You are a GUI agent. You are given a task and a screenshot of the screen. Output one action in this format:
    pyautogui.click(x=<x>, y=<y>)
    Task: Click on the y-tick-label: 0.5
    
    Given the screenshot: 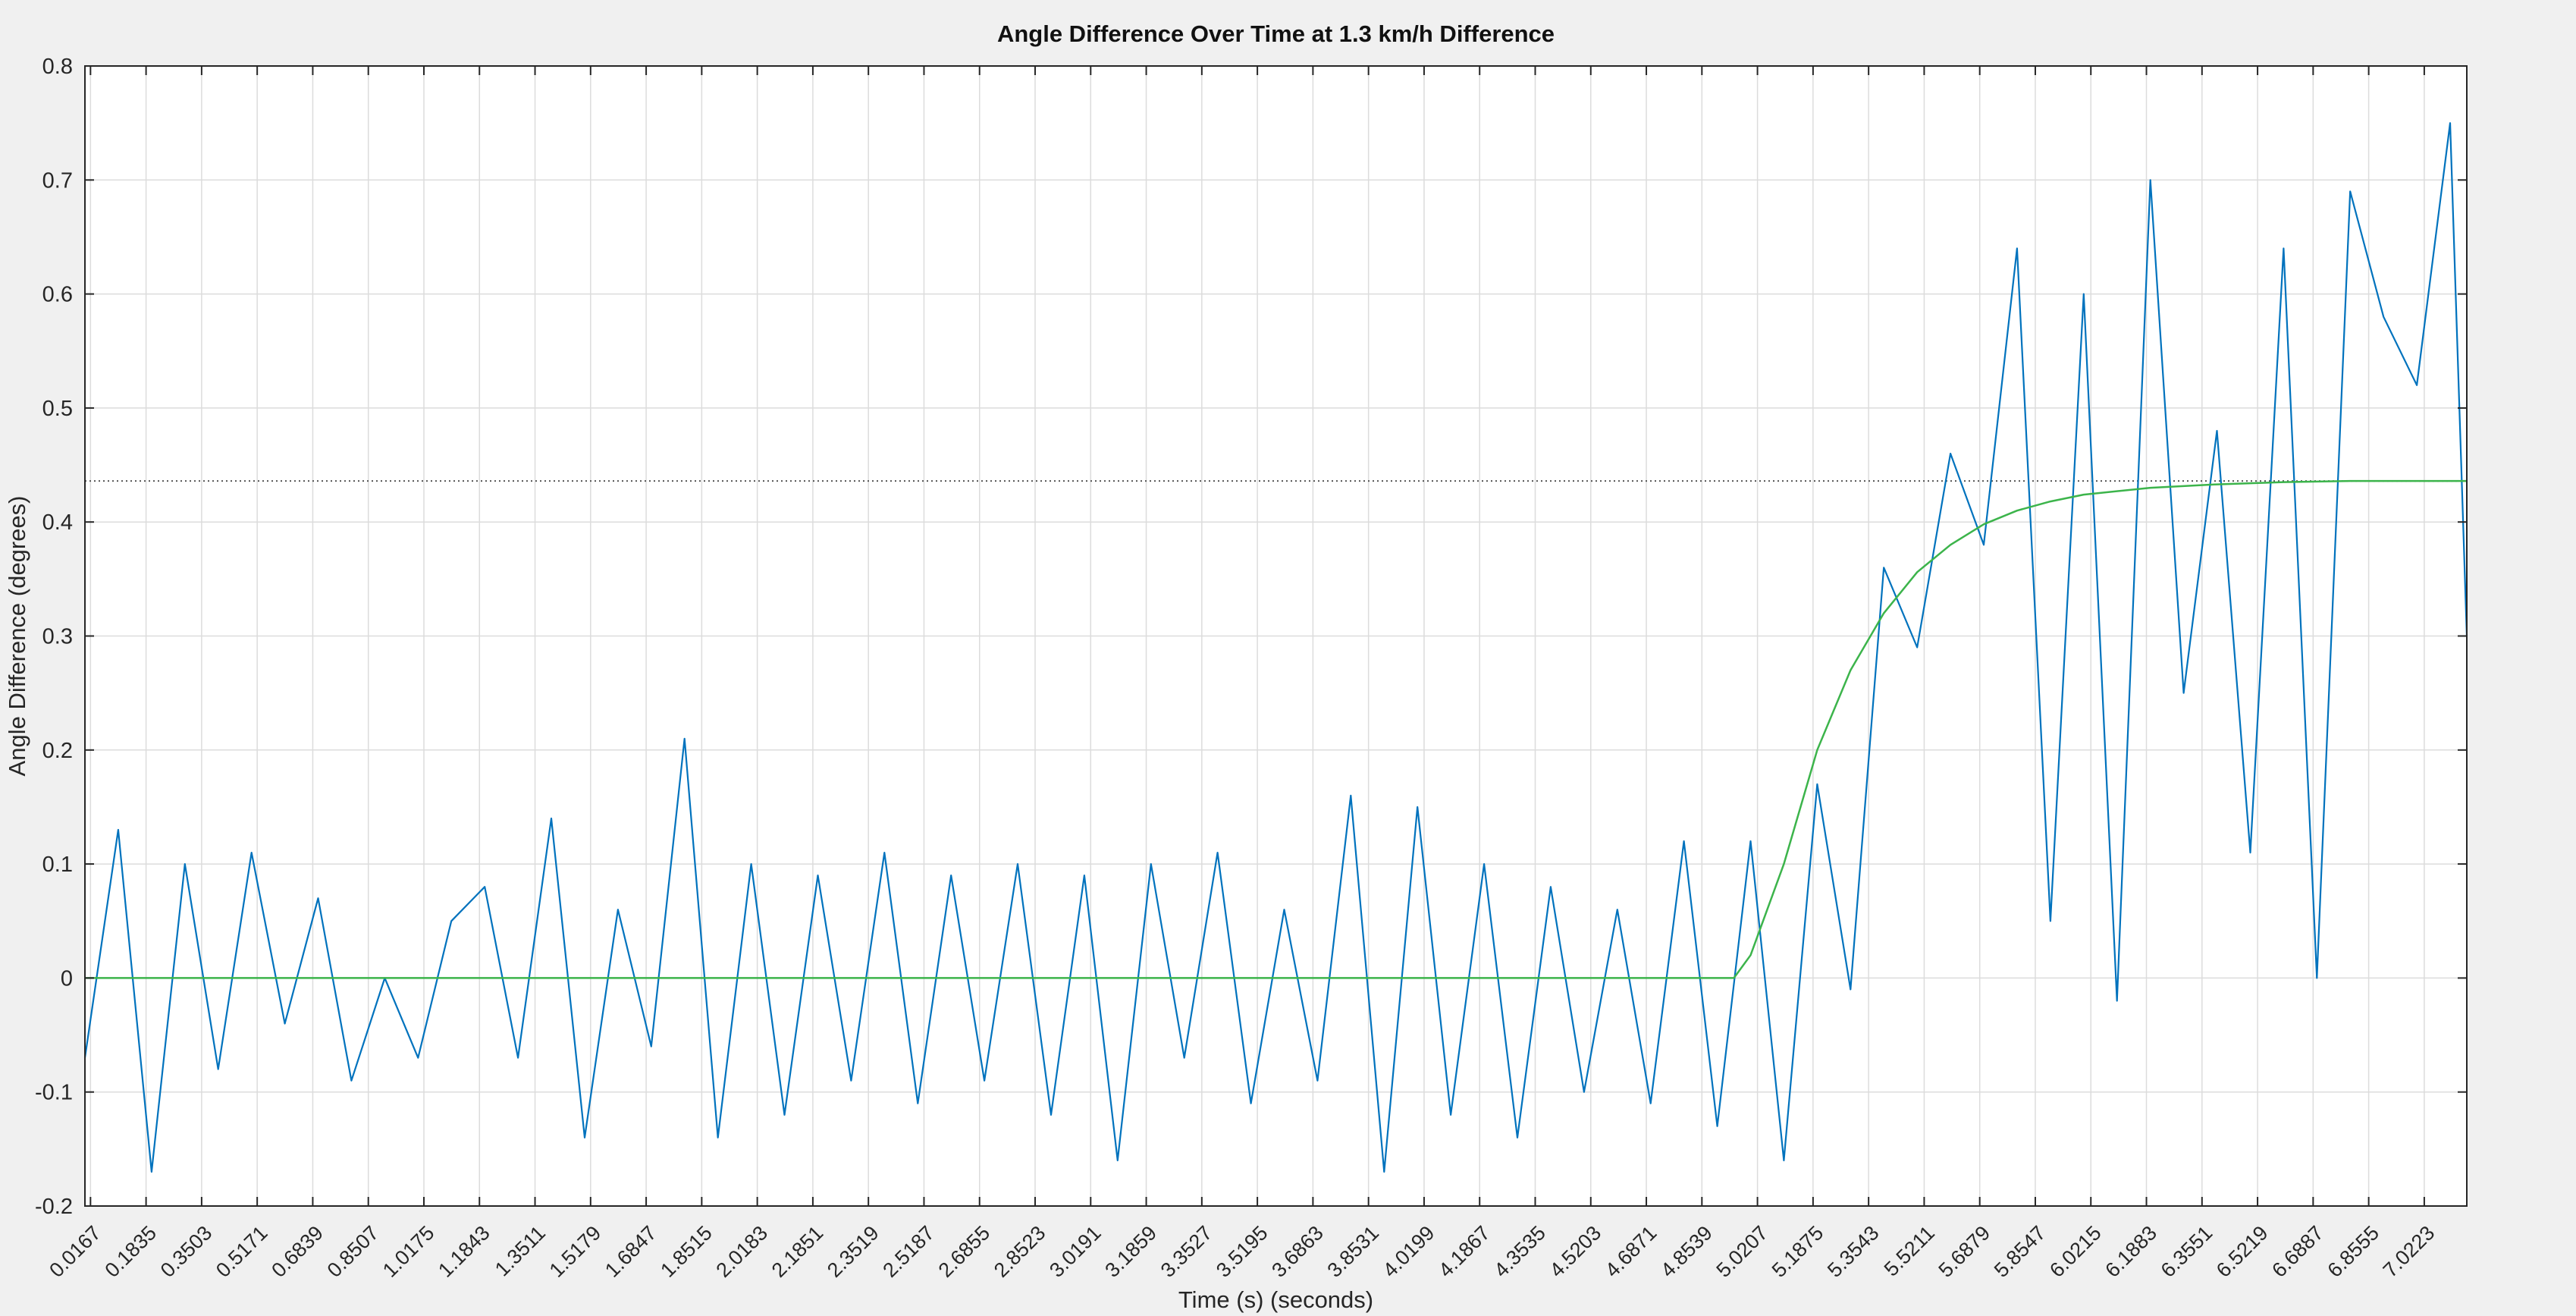 What is the action you would take?
    pyautogui.click(x=57, y=409)
    